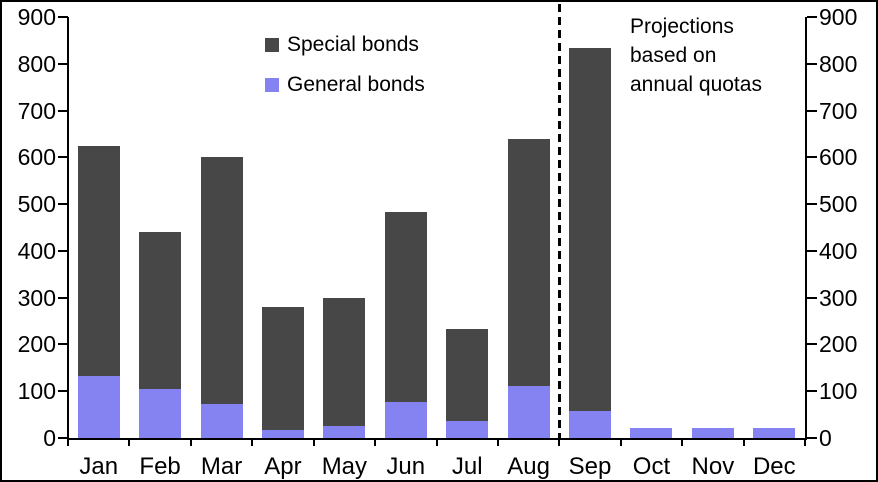 The height and width of the screenshot is (482, 878). What do you see at coordinates (838, 63) in the screenshot?
I see `right-y-tick-label: 800` at bounding box center [838, 63].